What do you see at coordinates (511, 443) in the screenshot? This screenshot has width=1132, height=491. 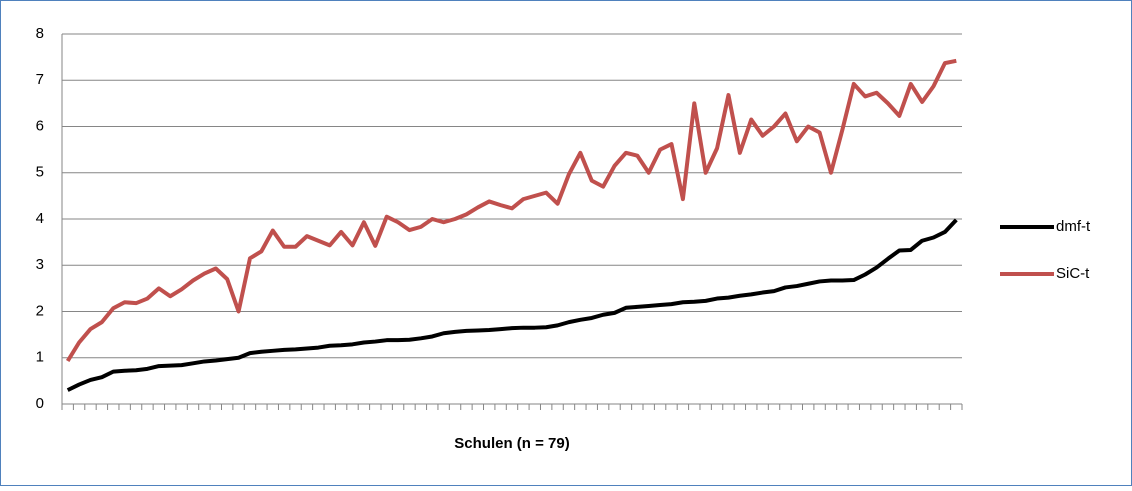 I see `x-axis-title: Schulen (n = 79)` at bounding box center [511, 443].